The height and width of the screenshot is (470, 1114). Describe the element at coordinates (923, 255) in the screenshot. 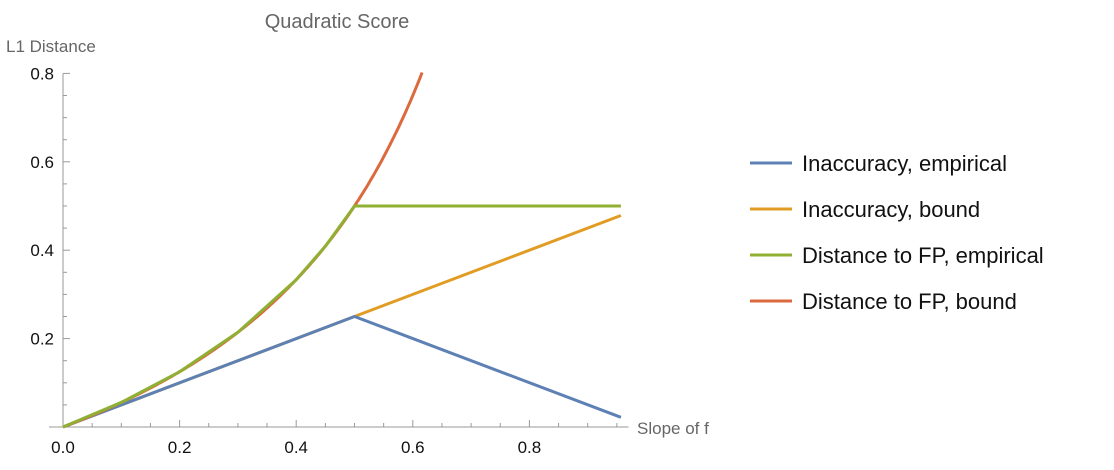

I see `legend-label: Distance to FP, empirical` at that location.